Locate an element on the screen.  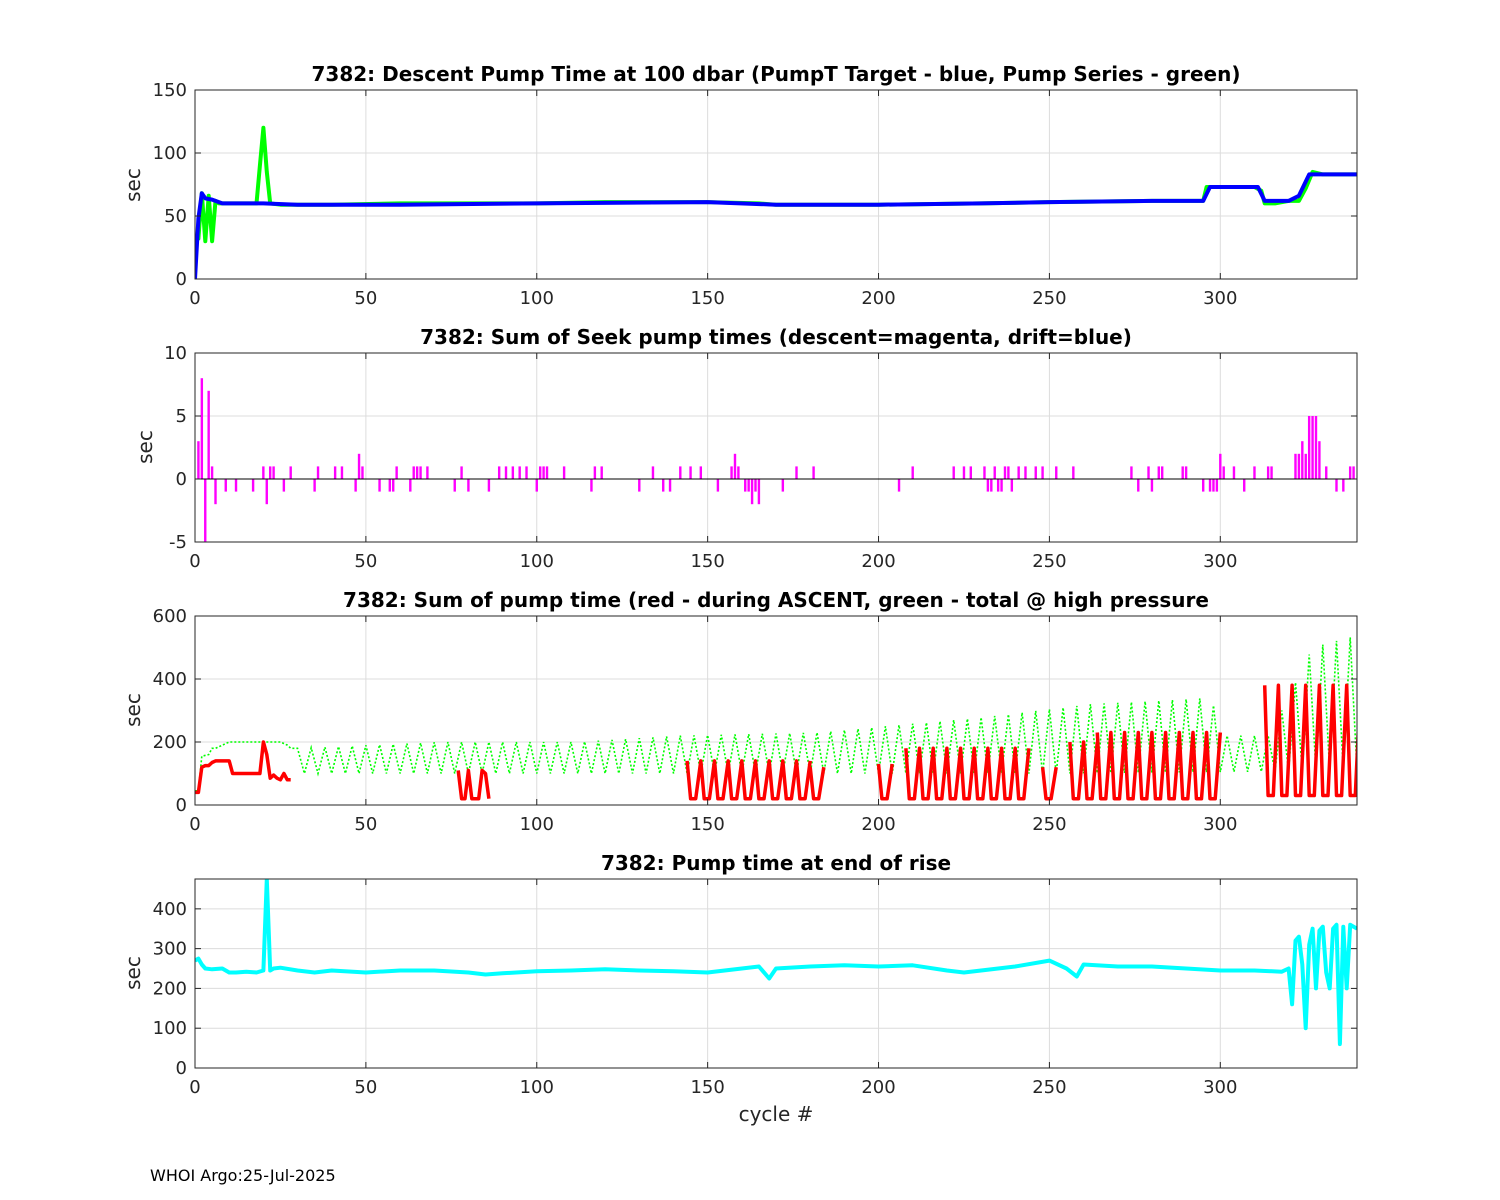
data-layer is located at coordinates (776, 202).